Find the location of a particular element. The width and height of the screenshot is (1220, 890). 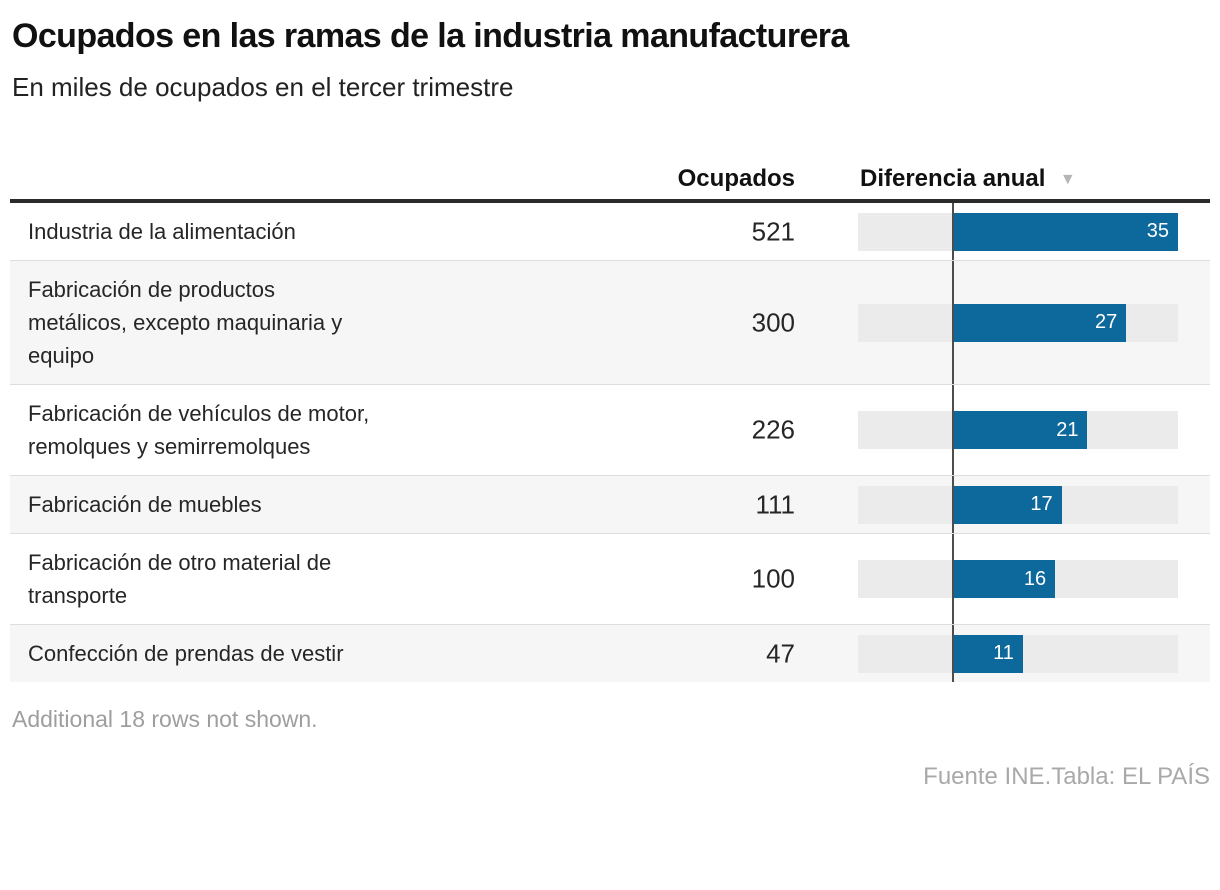

bar-value-label: 21 is located at coordinates (1067, 429).